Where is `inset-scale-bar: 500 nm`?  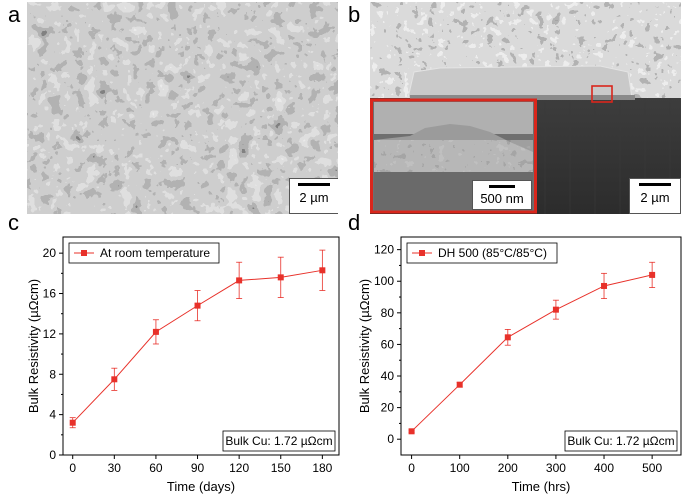
inset-scale-bar: 500 nm is located at coordinates (502, 195).